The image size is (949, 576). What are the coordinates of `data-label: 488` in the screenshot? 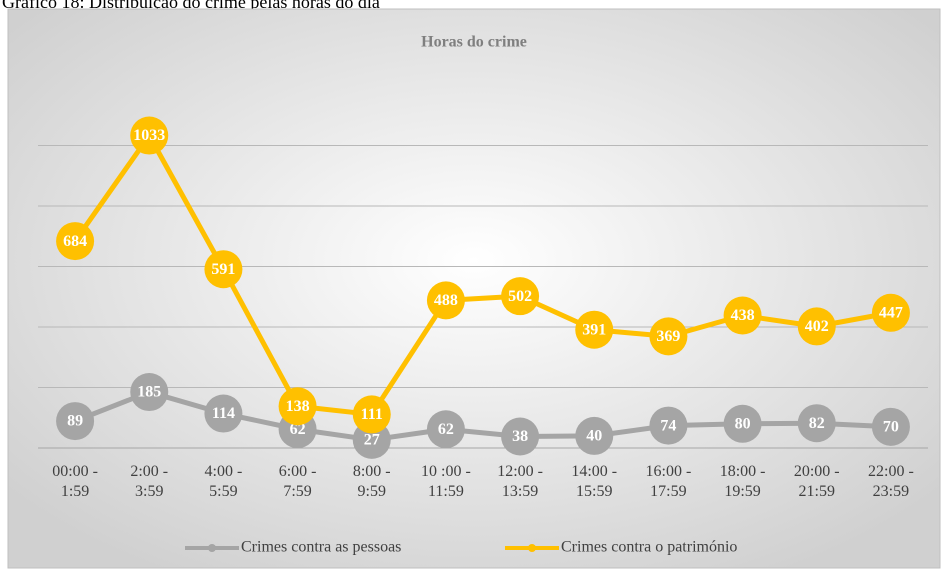 It's located at (446, 300).